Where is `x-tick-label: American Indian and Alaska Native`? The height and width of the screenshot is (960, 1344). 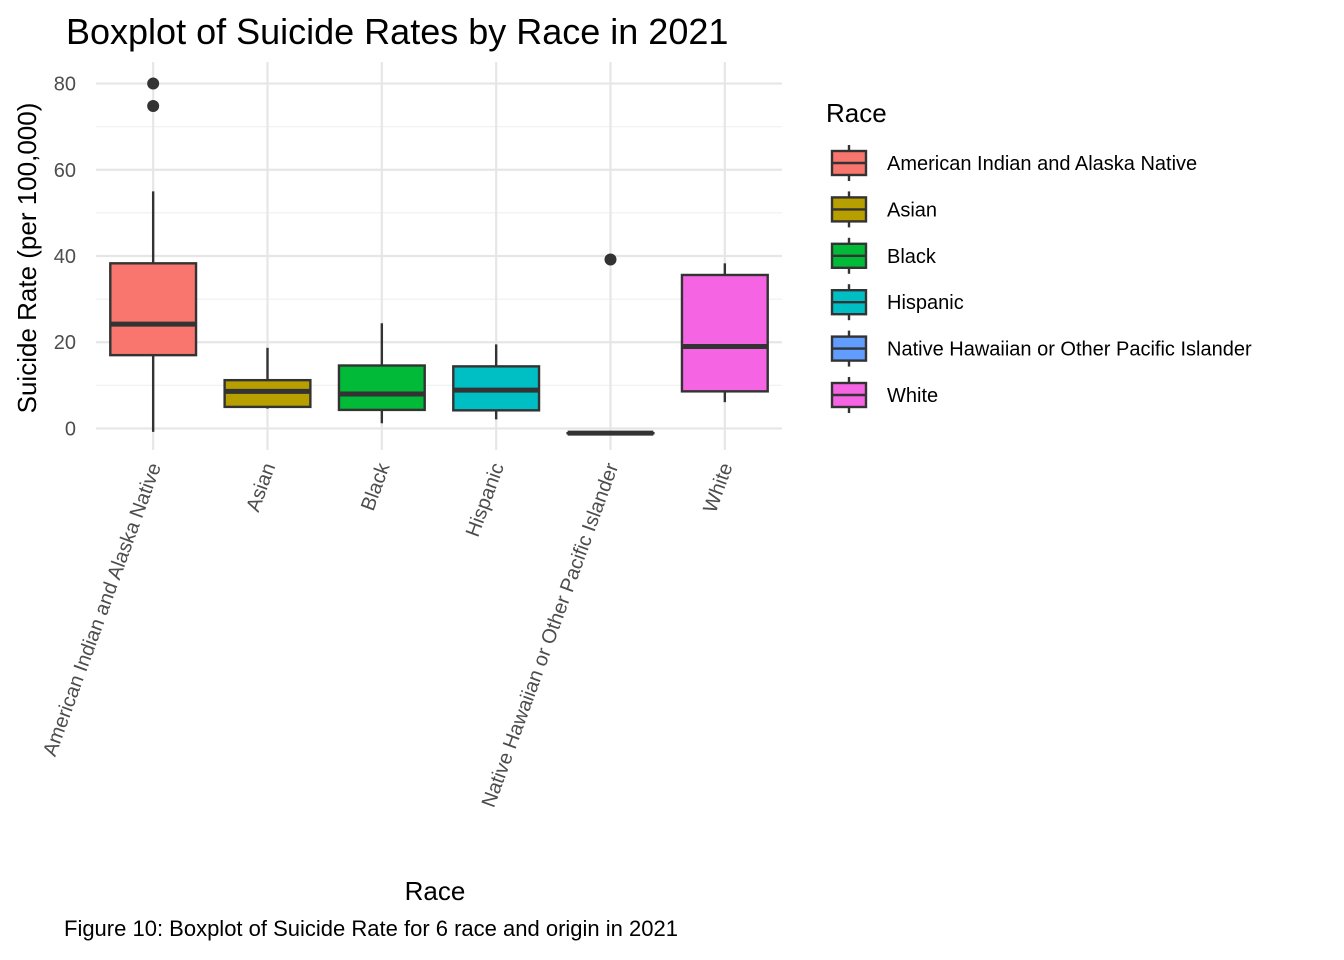 x-tick-label: American Indian and Alaska Native is located at coordinates (102, 609).